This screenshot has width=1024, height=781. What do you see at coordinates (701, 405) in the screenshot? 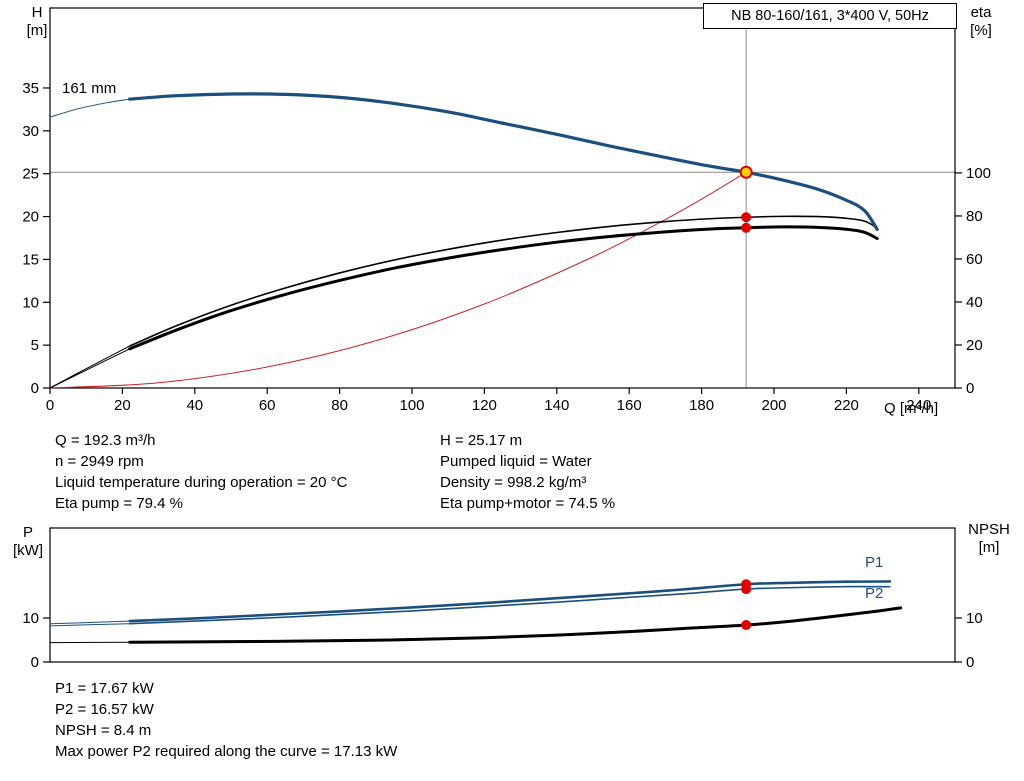
I see `tick-label: 180` at bounding box center [701, 405].